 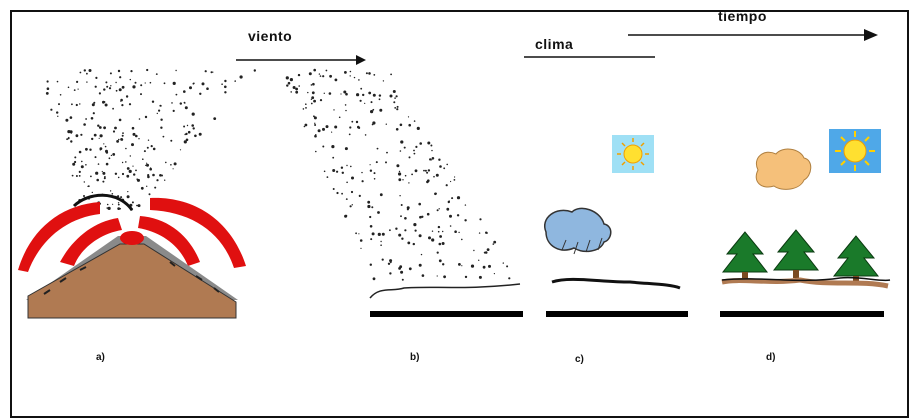 What do you see at coordinates (742, 16) in the screenshot?
I see `tiempo-label: tiempo` at bounding box center [742, 16].